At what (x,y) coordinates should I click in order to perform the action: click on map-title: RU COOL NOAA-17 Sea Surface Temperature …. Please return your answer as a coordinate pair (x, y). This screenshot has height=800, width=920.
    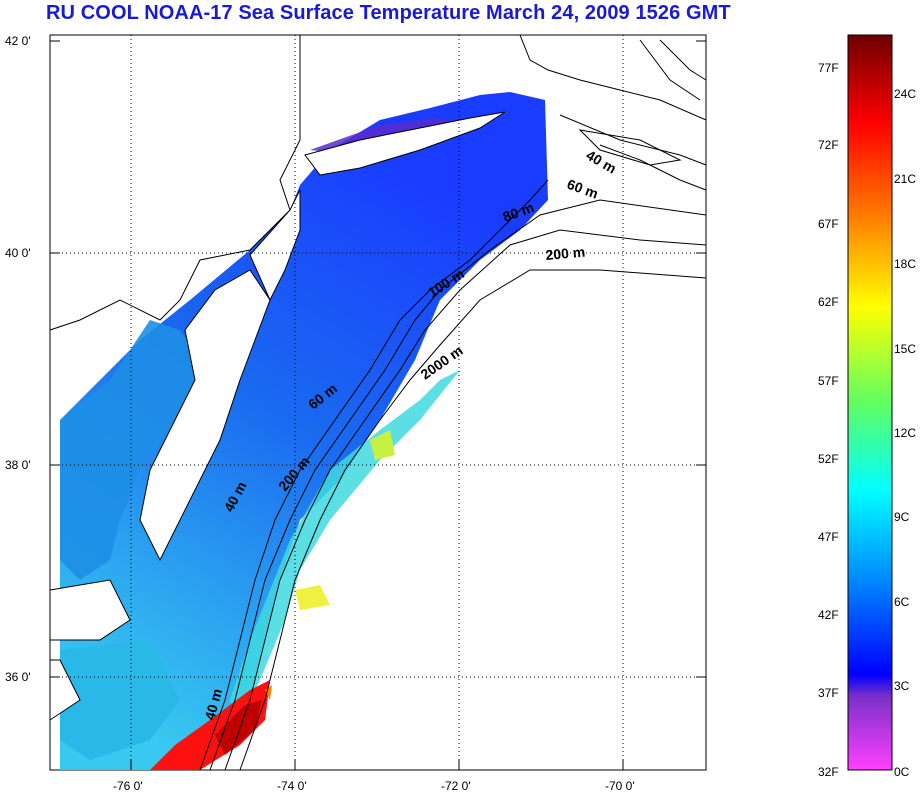
    Looking at the image, I should click on (388, 13).